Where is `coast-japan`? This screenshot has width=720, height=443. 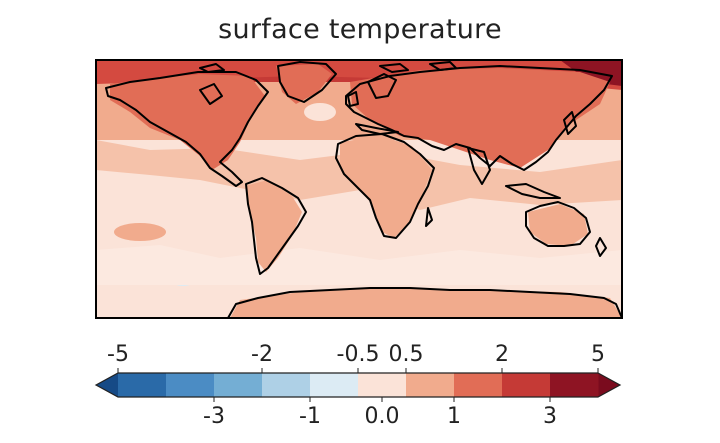 coast-japan is located at coordinates (570, 123).